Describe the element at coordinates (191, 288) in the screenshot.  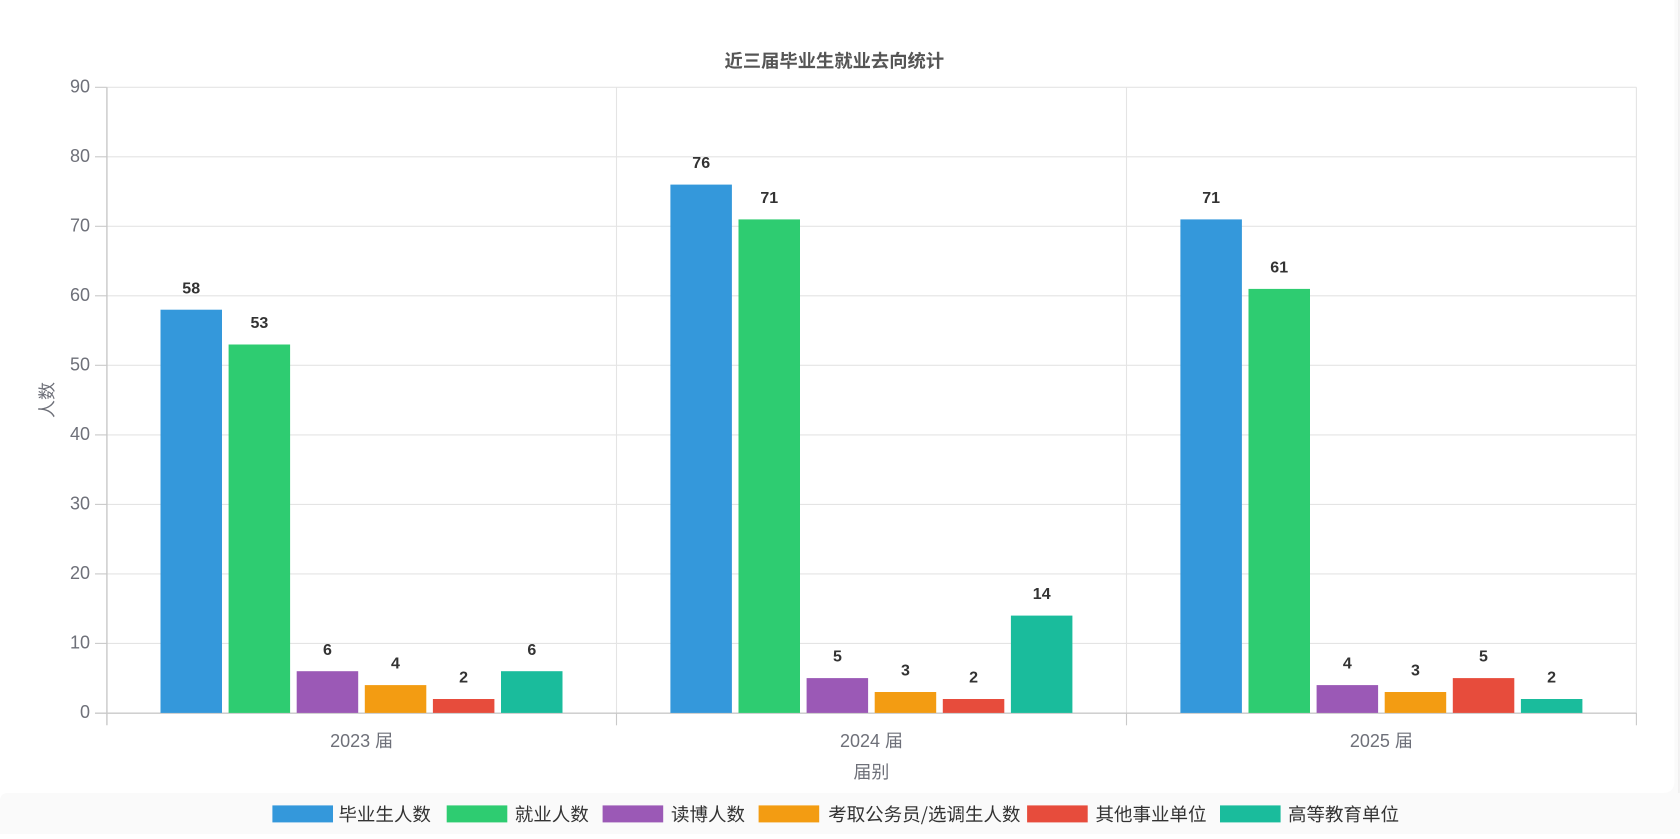
I see `svg-text: 58` at that location.